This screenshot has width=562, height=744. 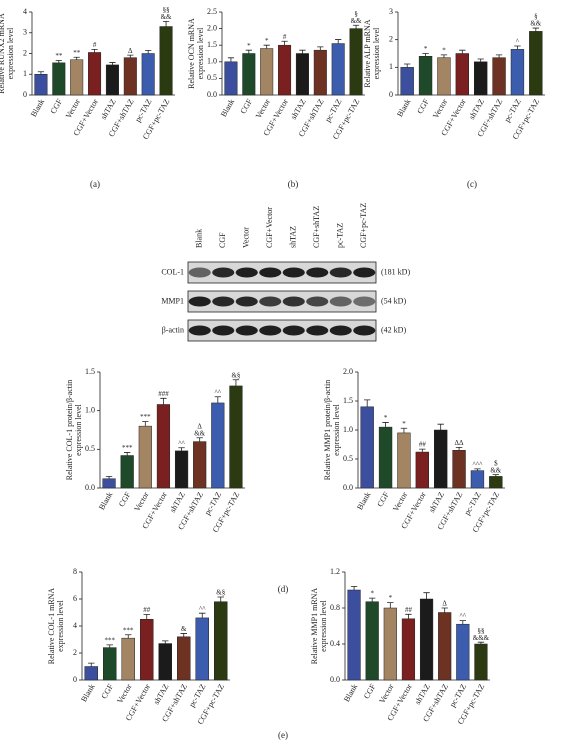 What do you see at coordinates (393, 300) in the screenshot?
I see `blot-size-label: (54 kD)` at bounding box center [393, 300].